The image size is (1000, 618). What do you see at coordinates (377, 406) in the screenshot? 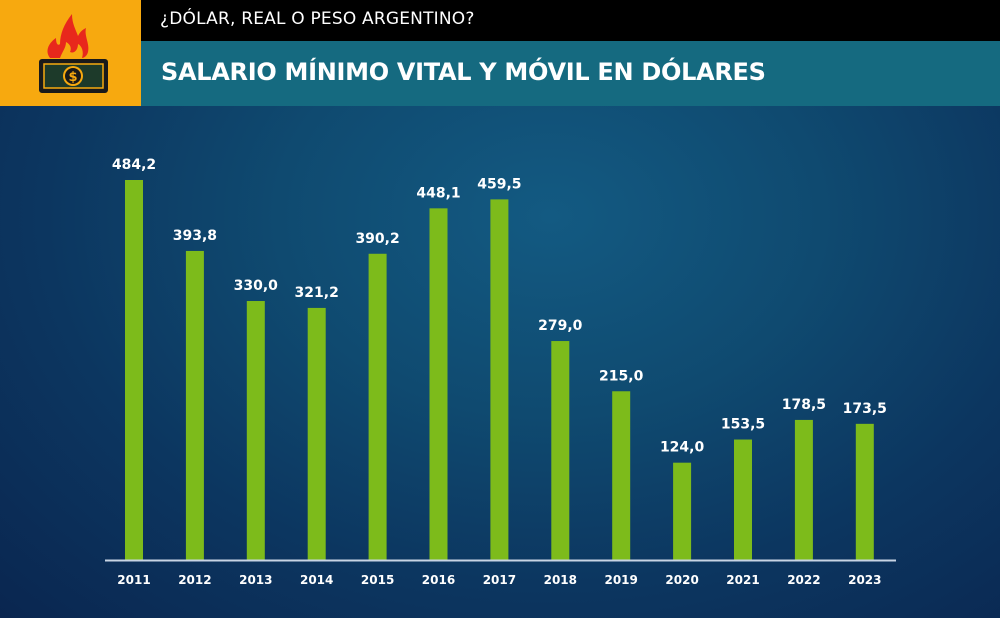
I see `bar-2015` at bounding box center [377, 406].